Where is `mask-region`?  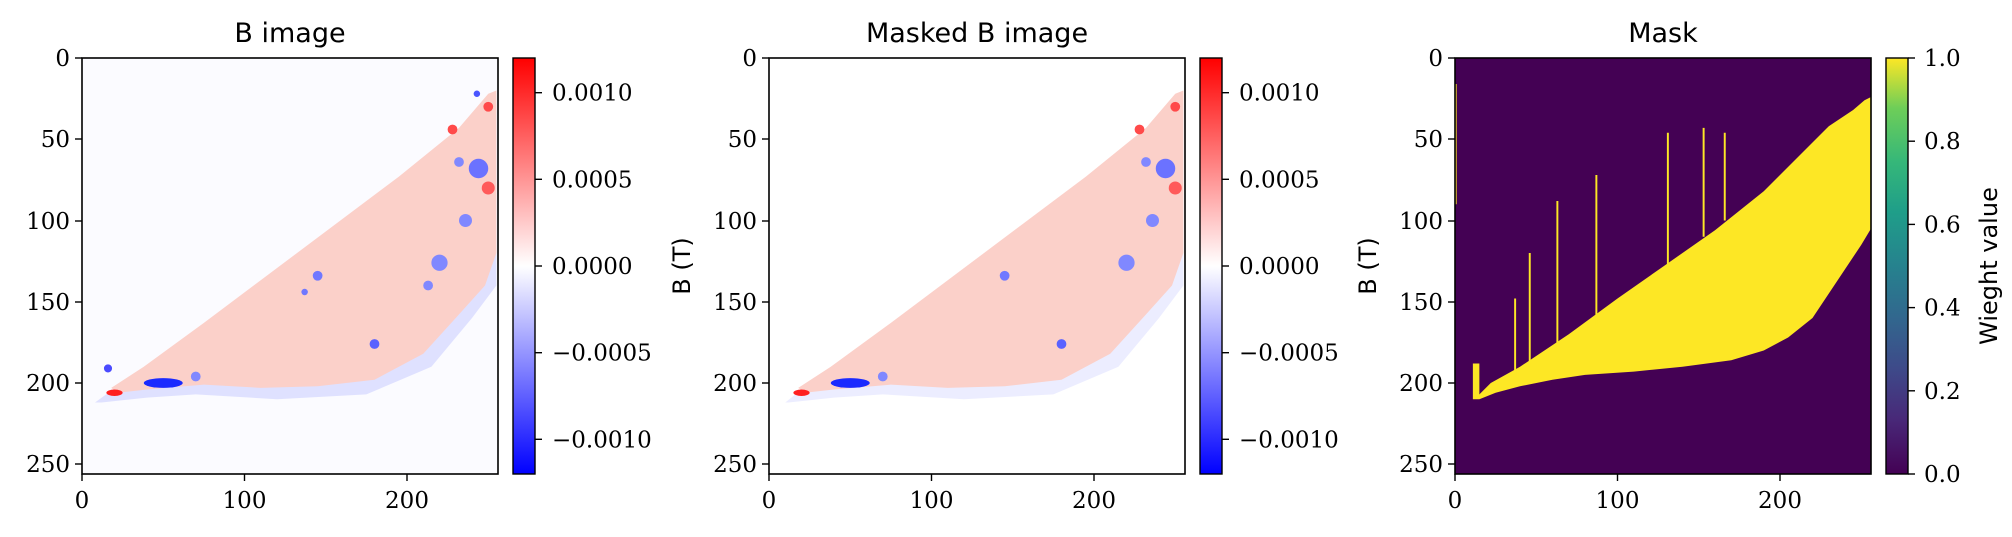
mask-region is located at coordinates (1674, 248).